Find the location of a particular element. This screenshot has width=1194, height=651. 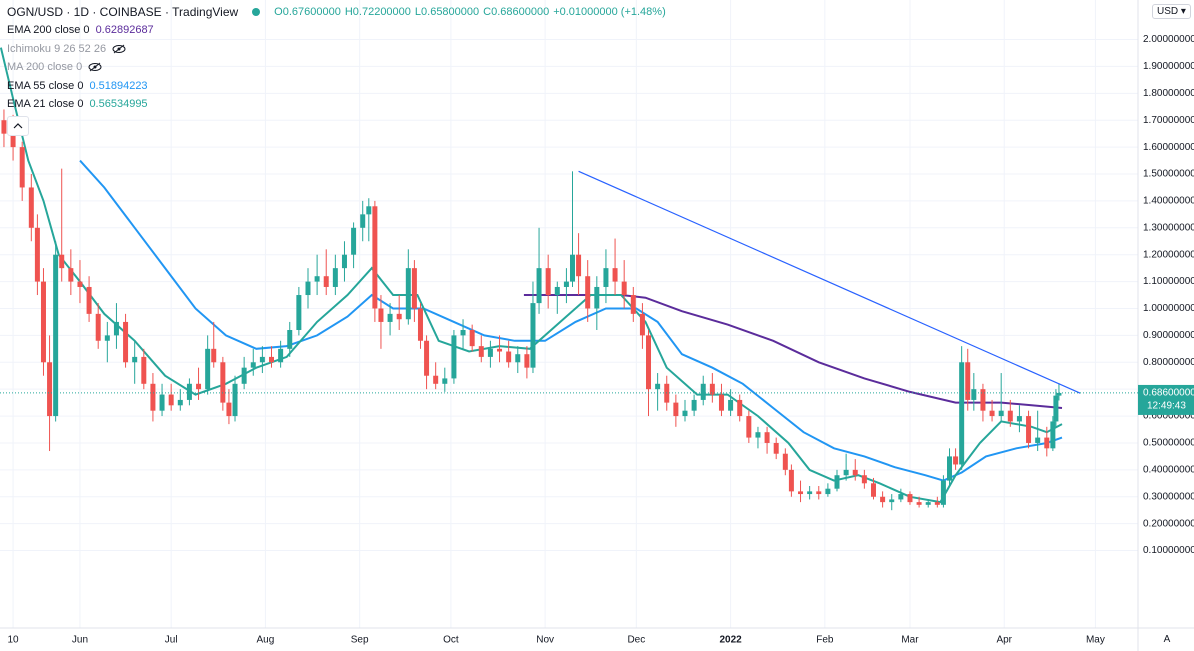

x-tick-label: 2022 is located at coordinates (730, 640).